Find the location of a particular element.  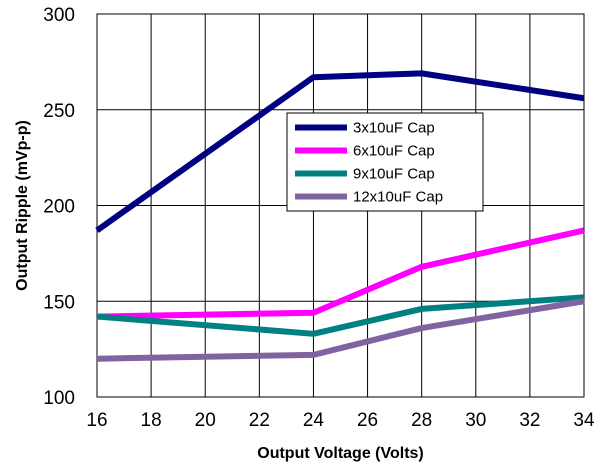

x-tick-label: 22 is located at coordinates (259, 420).